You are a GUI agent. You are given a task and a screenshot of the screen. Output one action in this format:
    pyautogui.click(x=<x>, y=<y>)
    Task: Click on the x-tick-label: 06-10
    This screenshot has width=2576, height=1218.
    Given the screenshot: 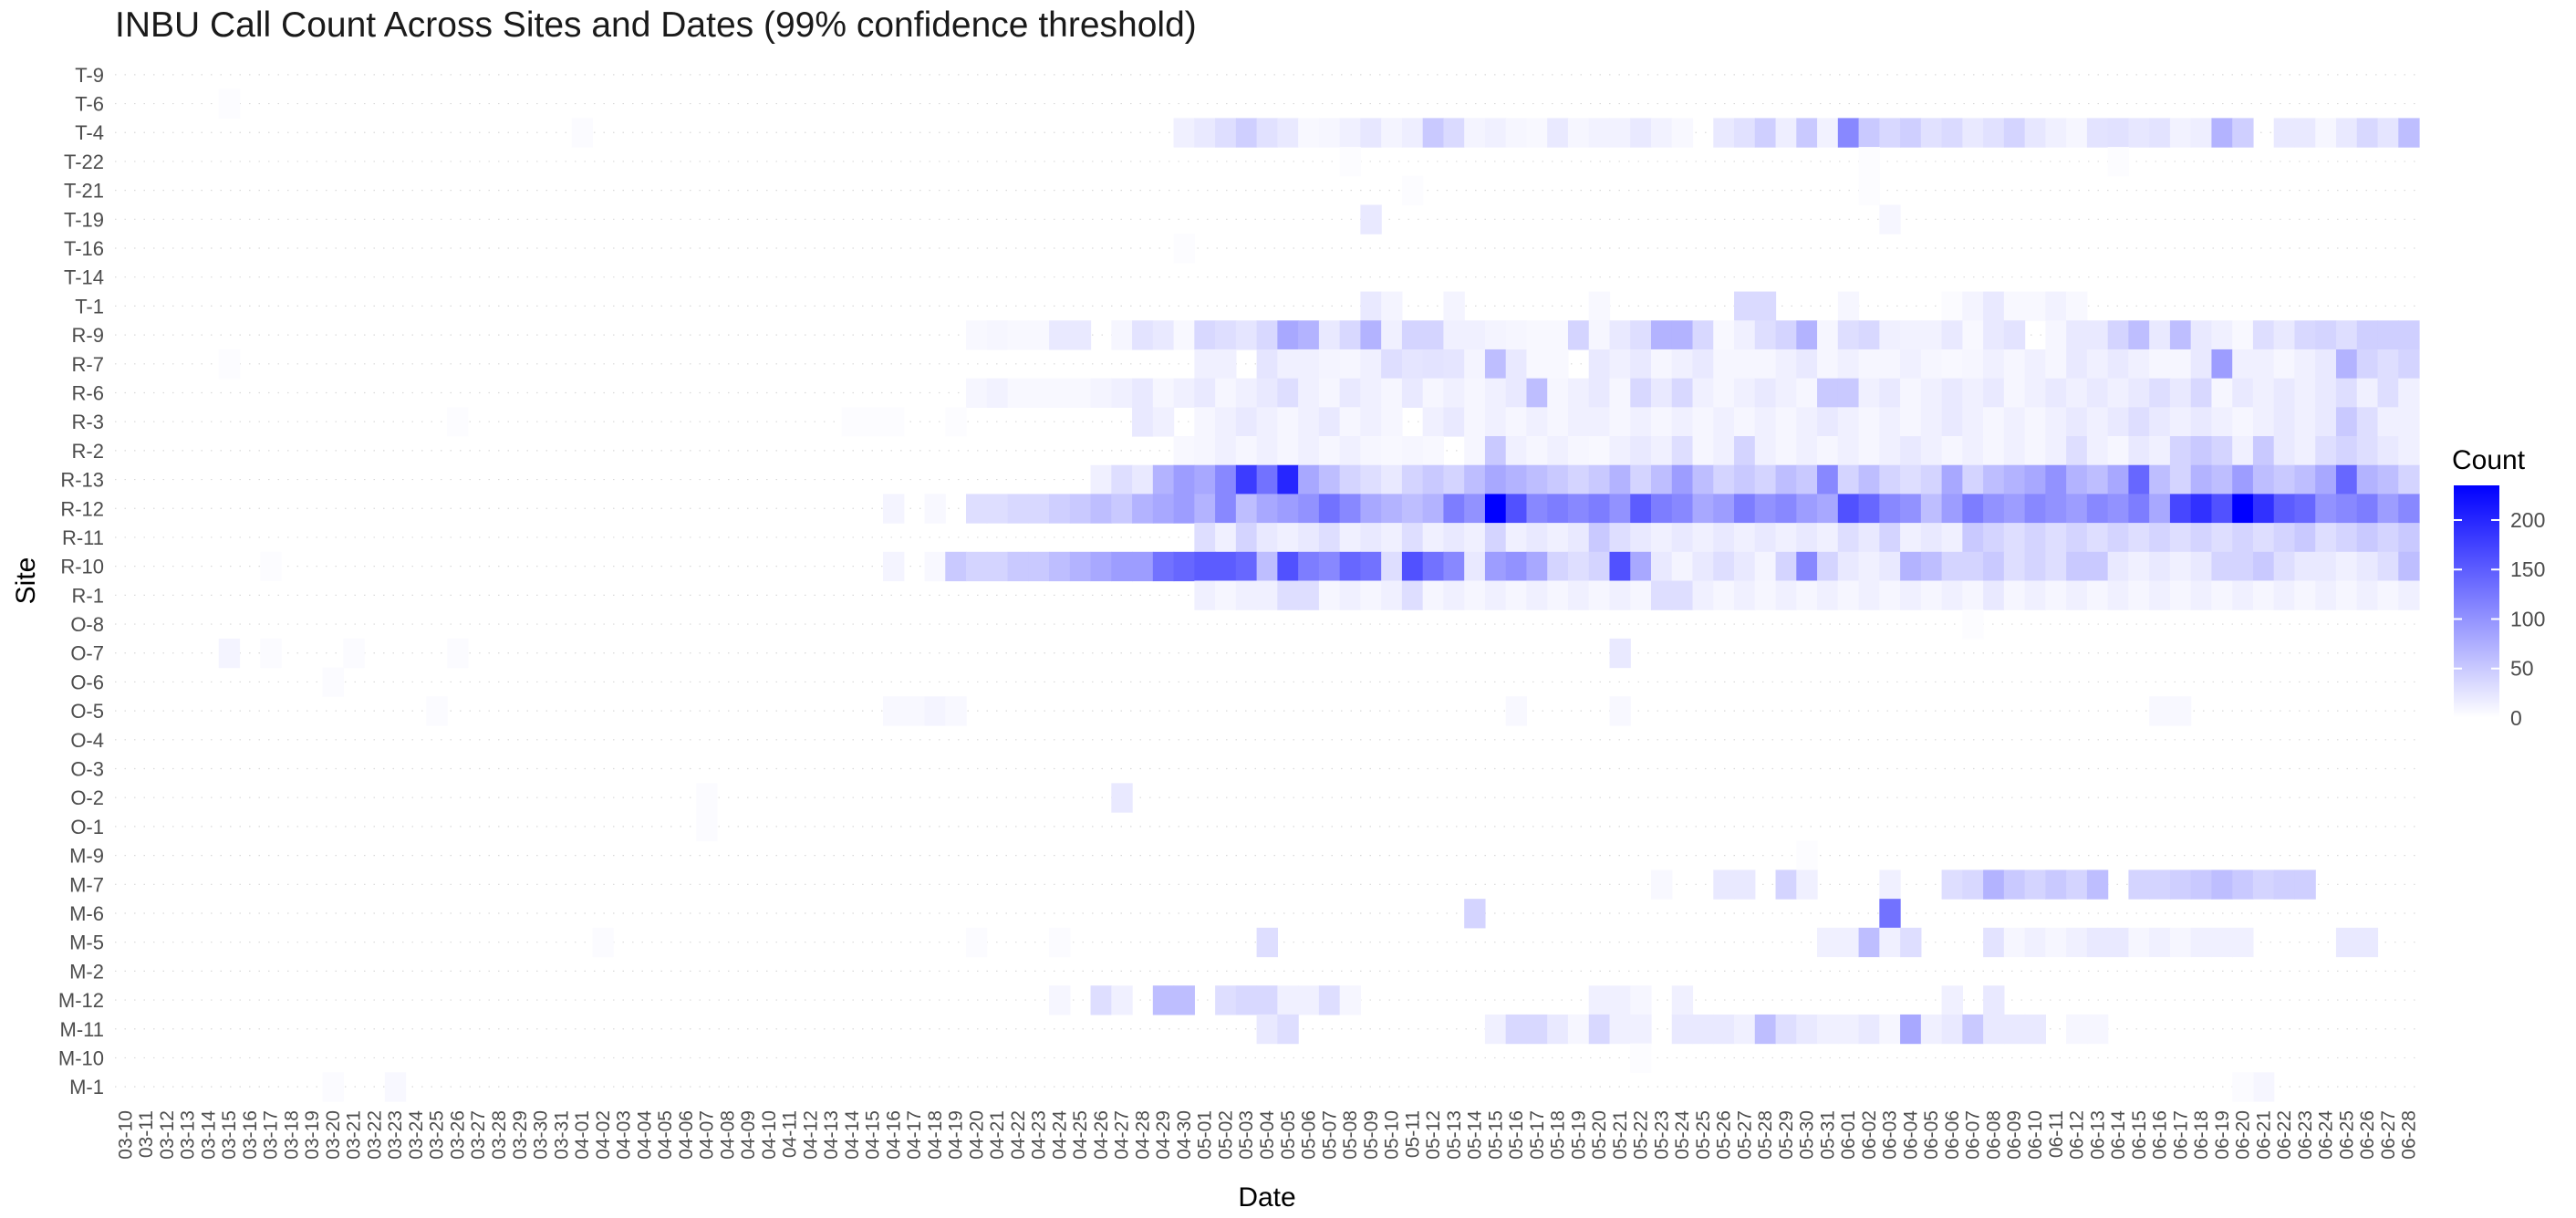 What is the action you would take?
    pyautogui.click(x=2035, y=1135)
    